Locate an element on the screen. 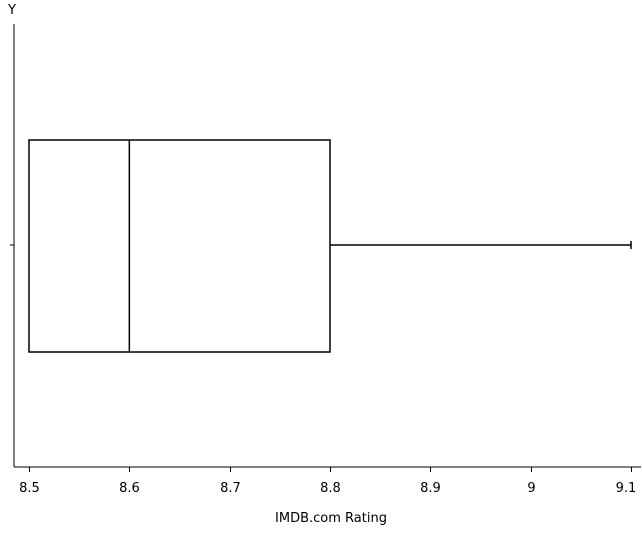 The height and width of the screenshot is (533, 642). x-tick-label: 9 is located at coordinates (531, 488).